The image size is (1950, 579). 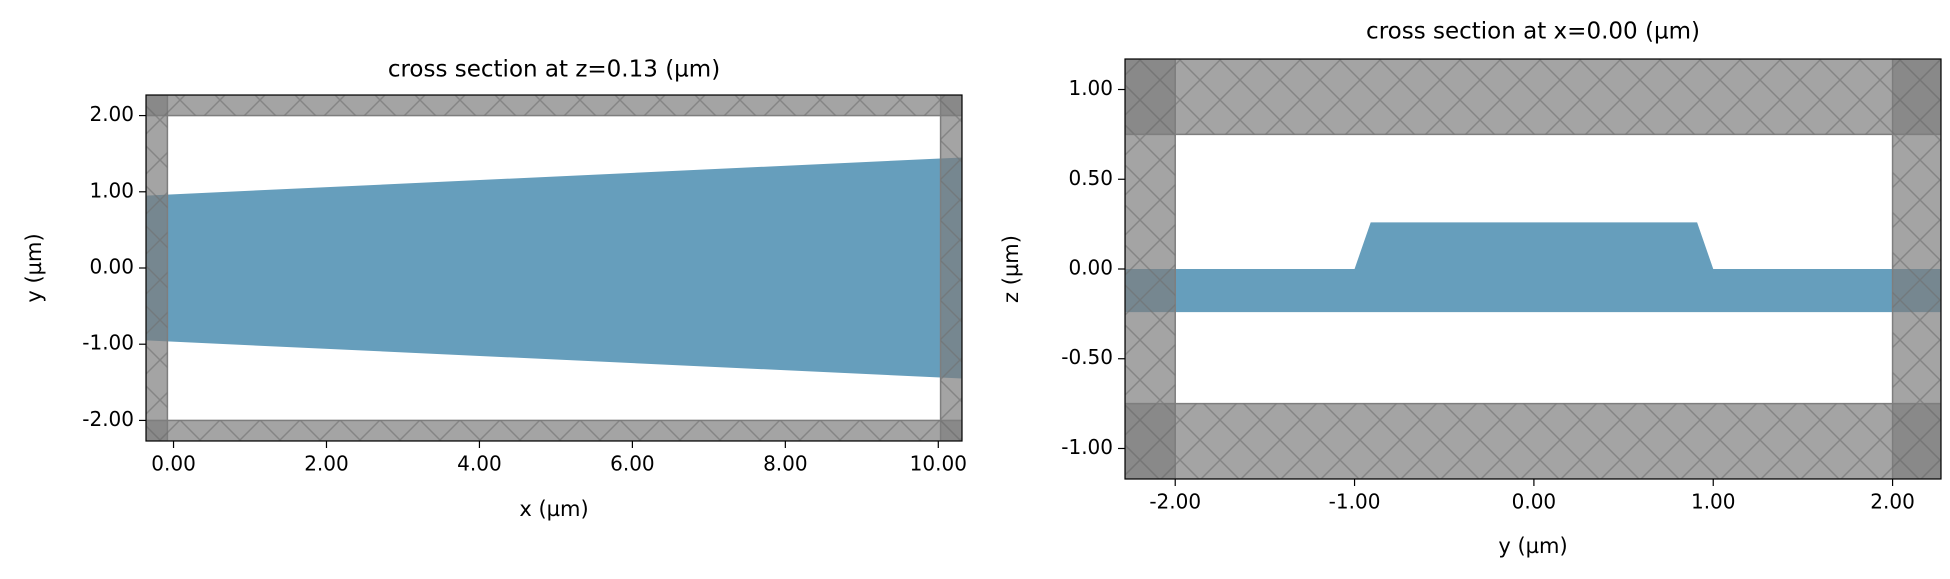 What do you see at coordinates (1355, 502) in the screenshot?
I see `x-tick-label: -1.00` at bounding box center [1355, 502].